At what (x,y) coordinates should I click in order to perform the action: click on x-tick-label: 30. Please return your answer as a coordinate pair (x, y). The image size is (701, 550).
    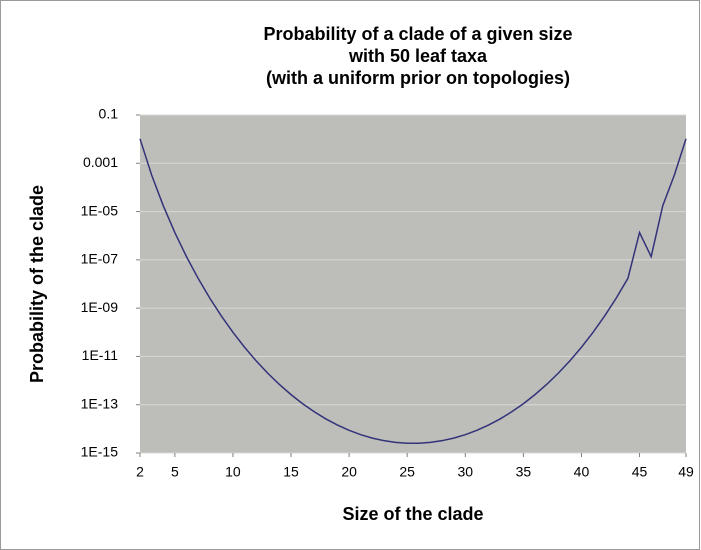
    Looking at the image, I should click on (465, 472).